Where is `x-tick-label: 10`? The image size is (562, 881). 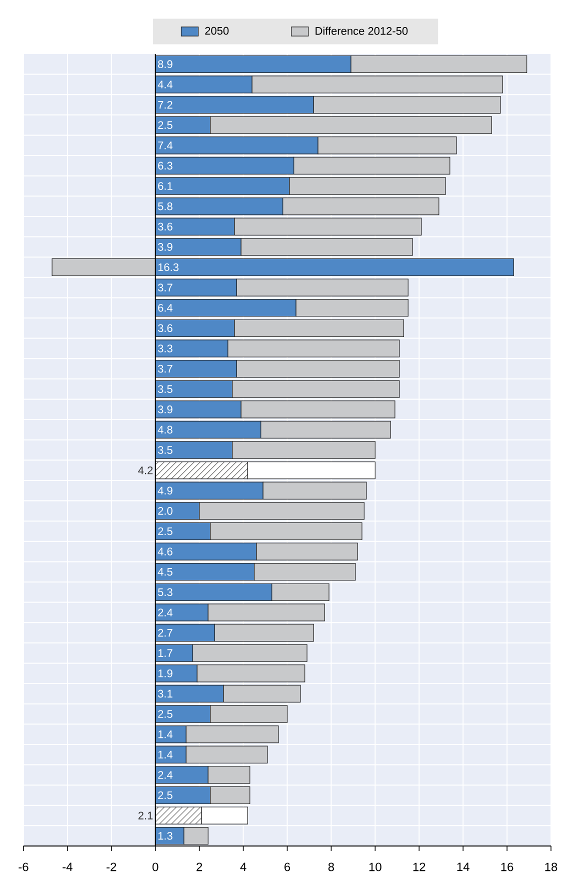
x-tick-label: 10 is located at coordinates (375, 867).